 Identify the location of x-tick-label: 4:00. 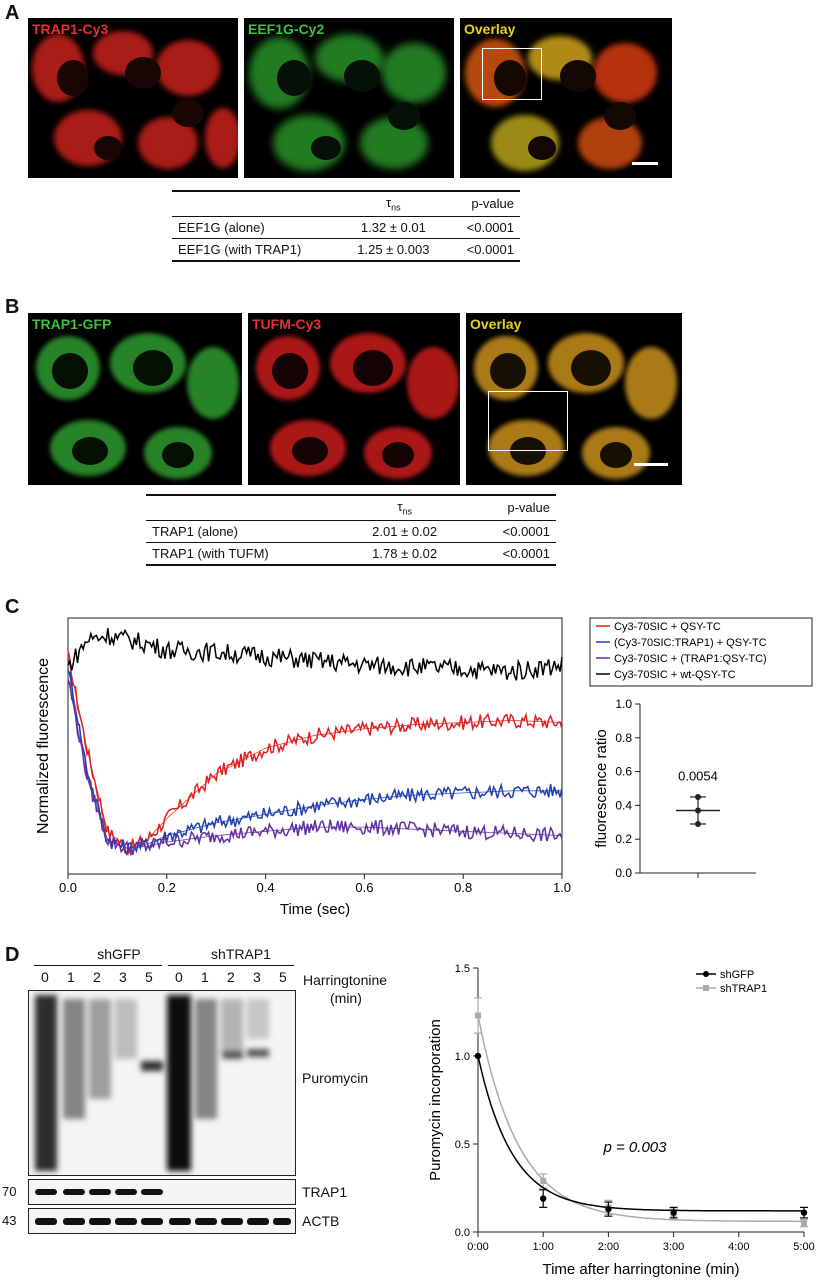
(738, 1247).